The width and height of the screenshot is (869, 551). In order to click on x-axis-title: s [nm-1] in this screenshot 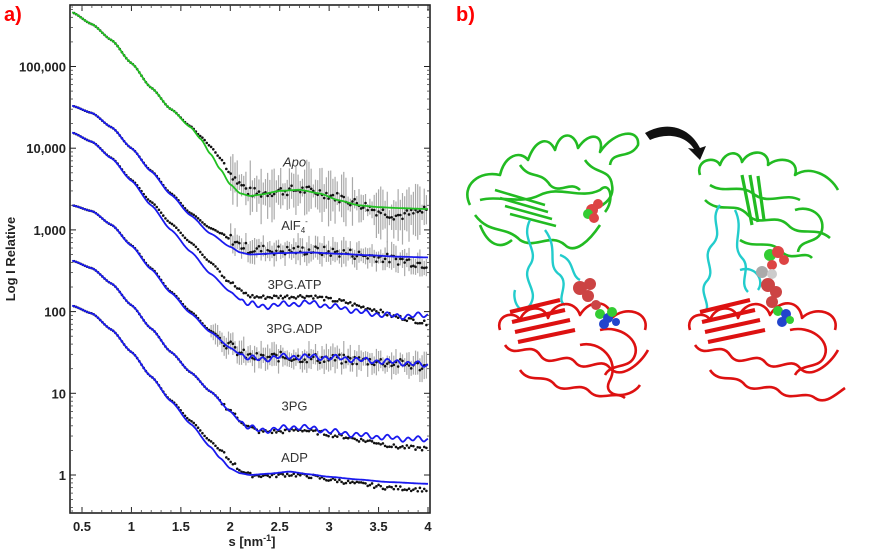, I will do `click(251, 541)`.